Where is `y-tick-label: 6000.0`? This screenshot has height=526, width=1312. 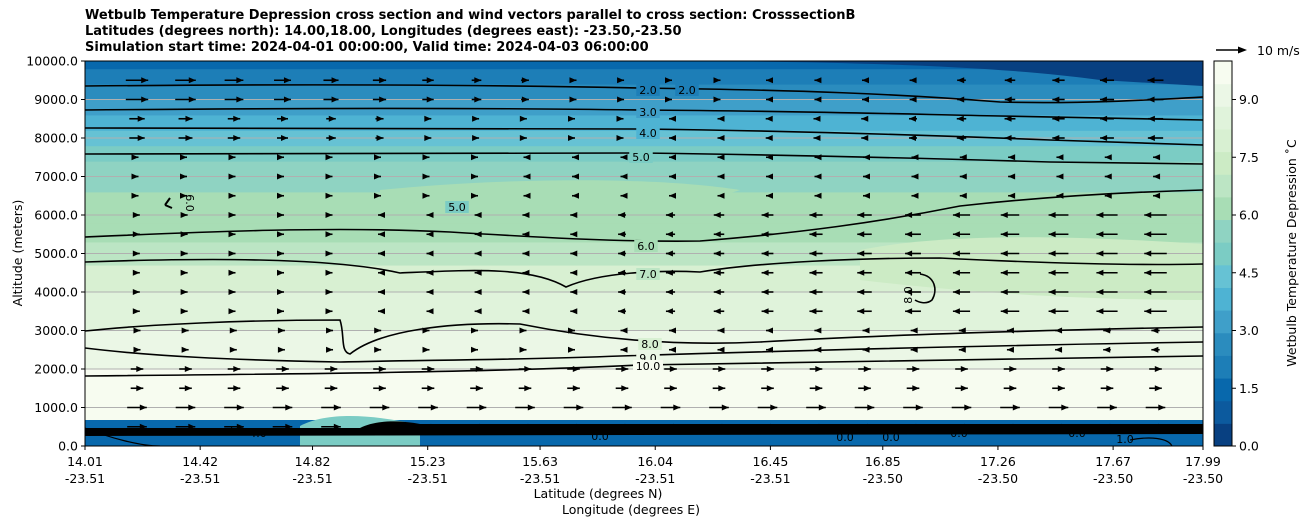 y-tick-label: 6000.0 is located at coordinates (56, 215).